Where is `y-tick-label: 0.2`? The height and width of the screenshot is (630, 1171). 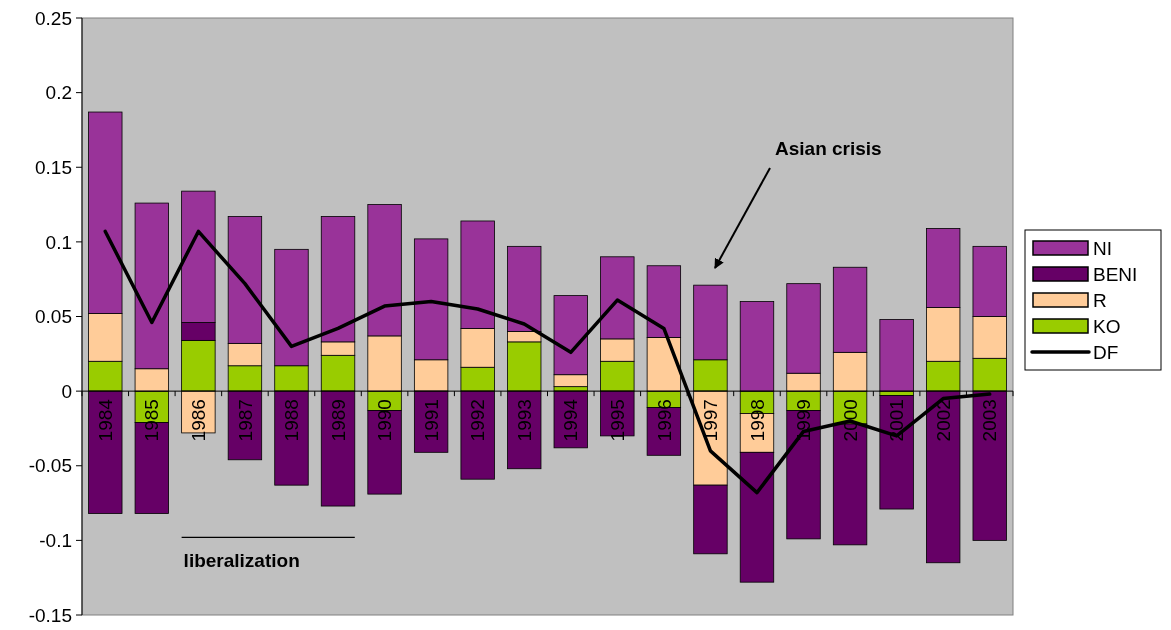 y-tick-label: 0.2 is located at coordinates (58, 93).